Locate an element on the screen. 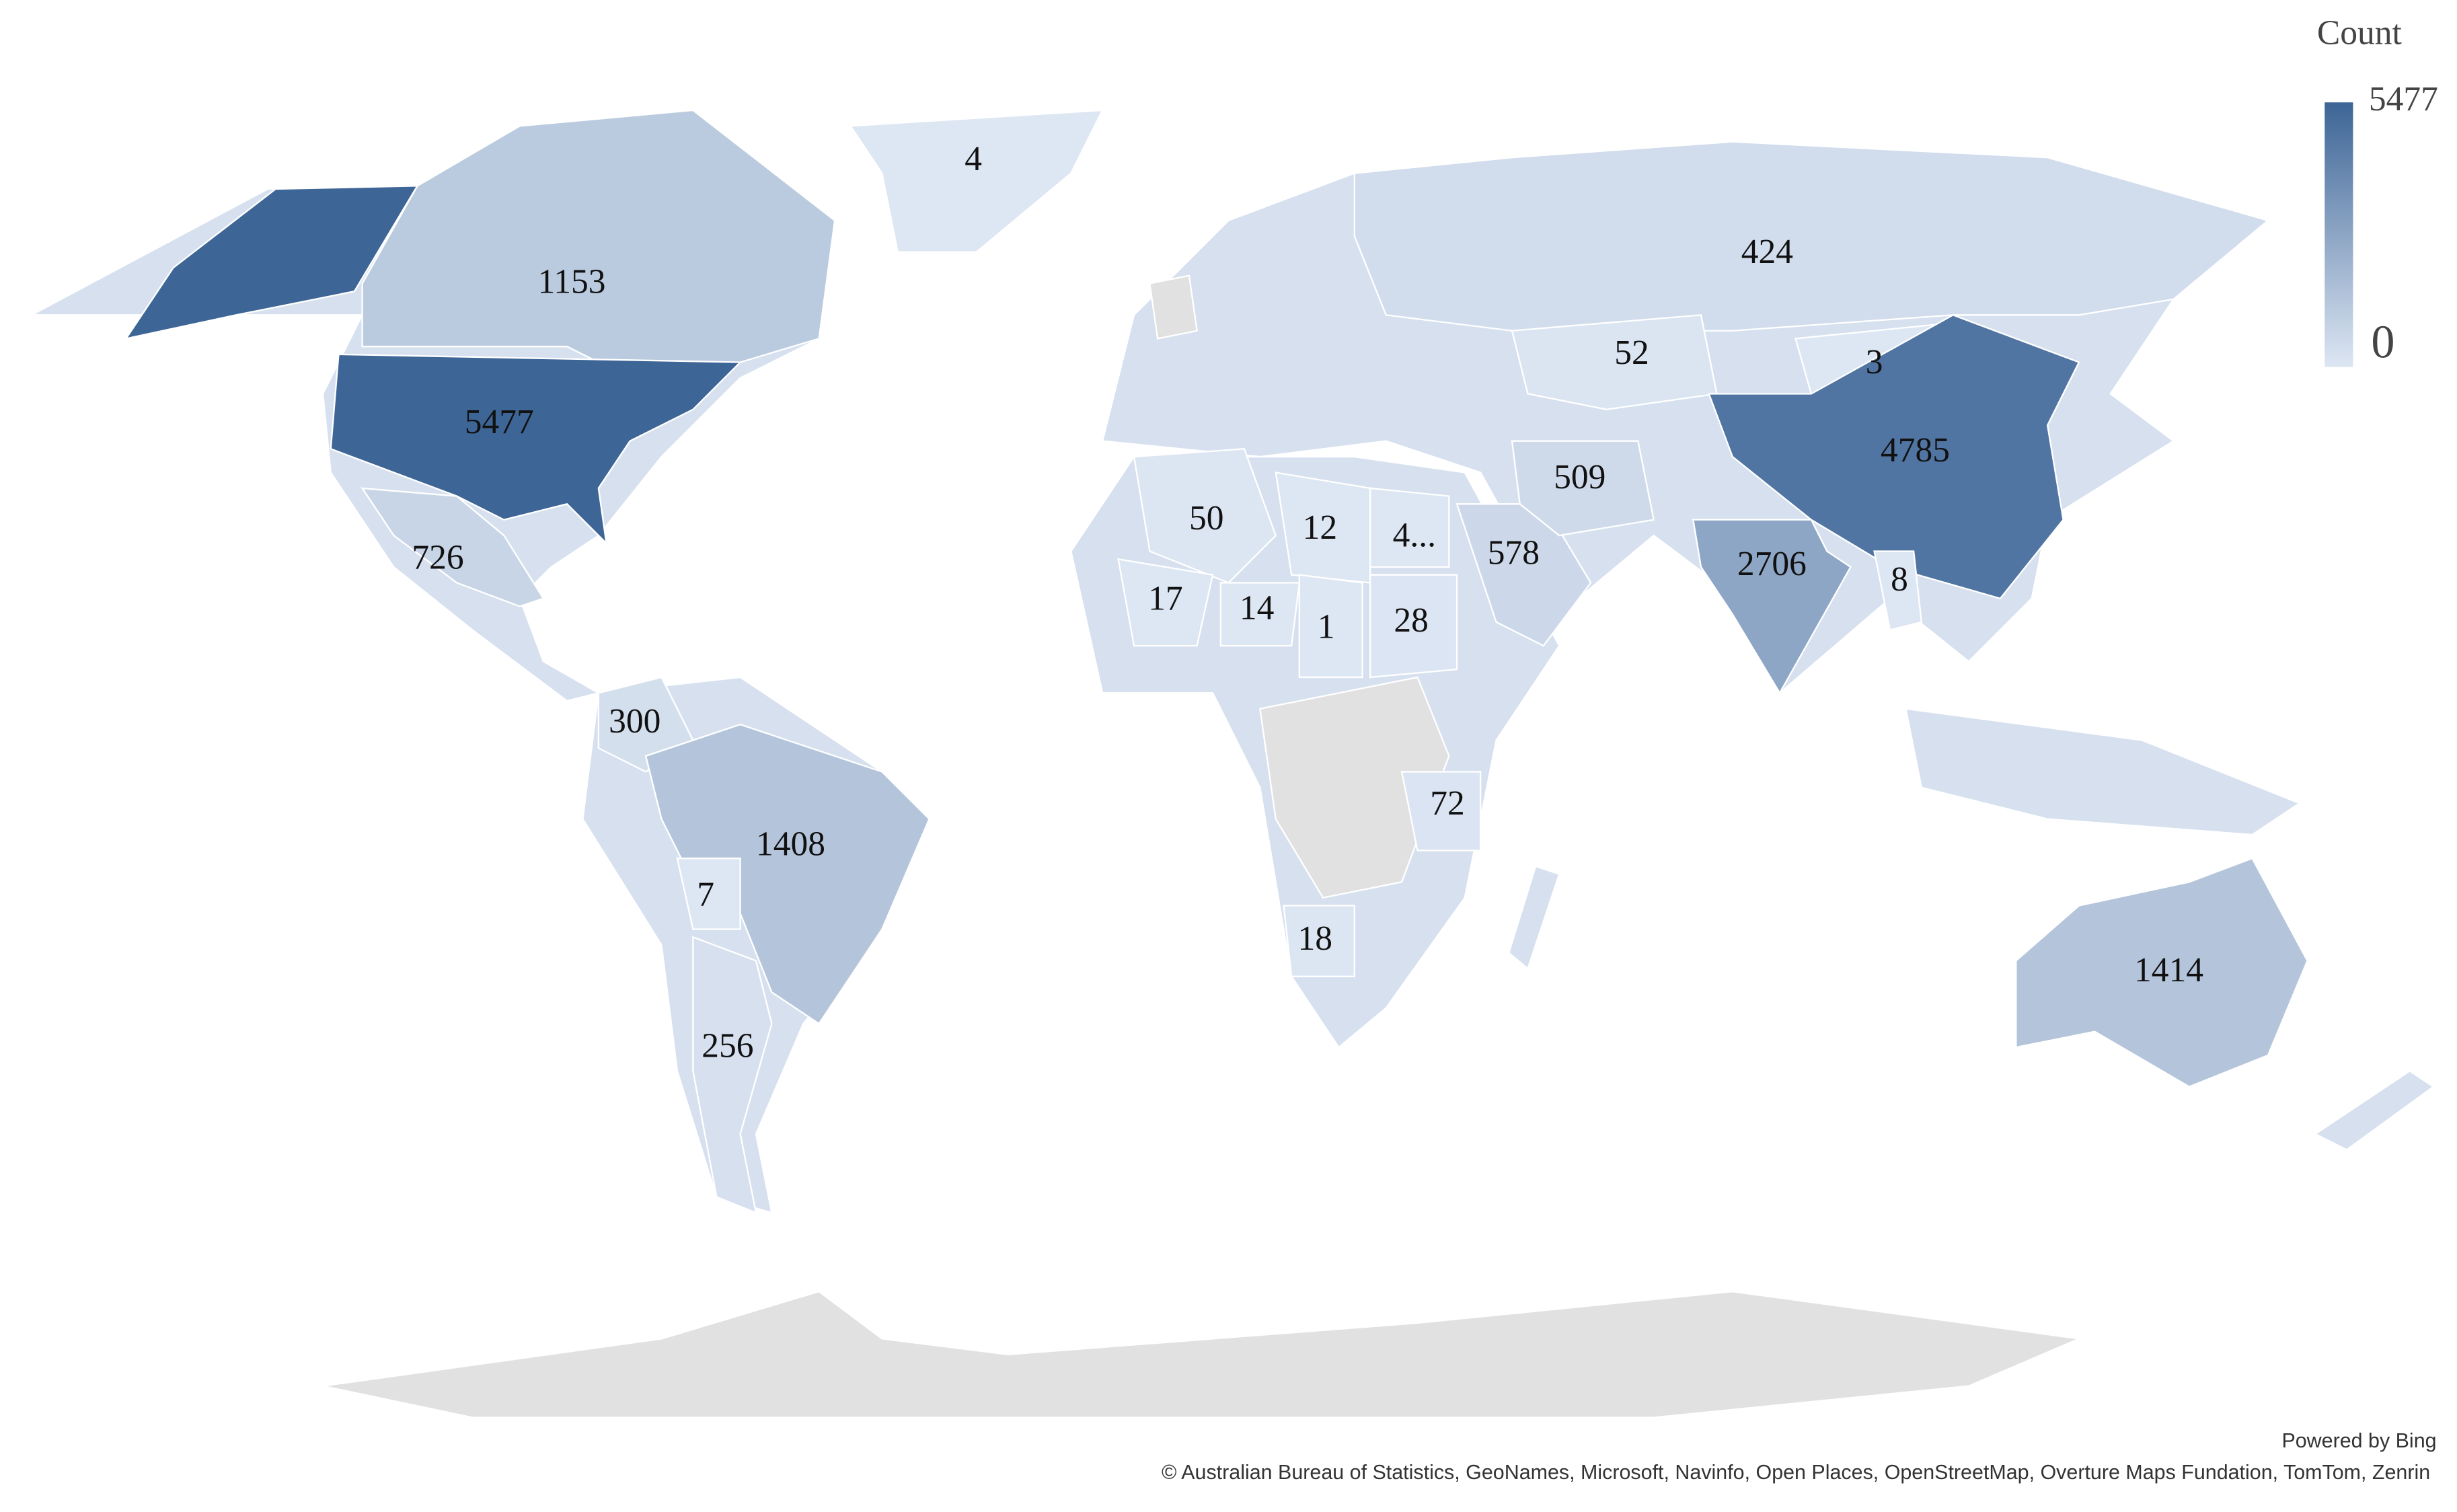 The width and height of the screenshot is (2457, 1512). legend-max: 5477 is located at coordinates (2404, 99).